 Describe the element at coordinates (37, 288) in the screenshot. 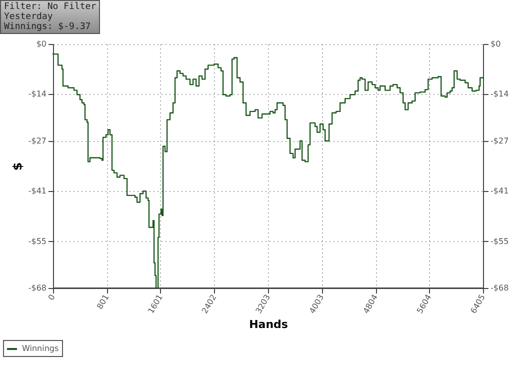

I see `y-tick-label: -$68` at that location.